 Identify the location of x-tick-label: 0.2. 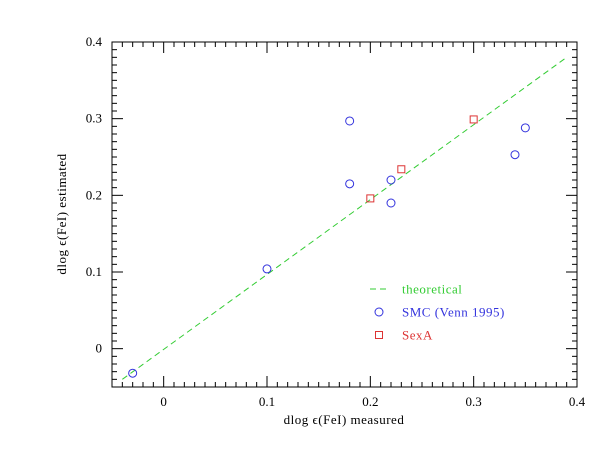
(370, 401).